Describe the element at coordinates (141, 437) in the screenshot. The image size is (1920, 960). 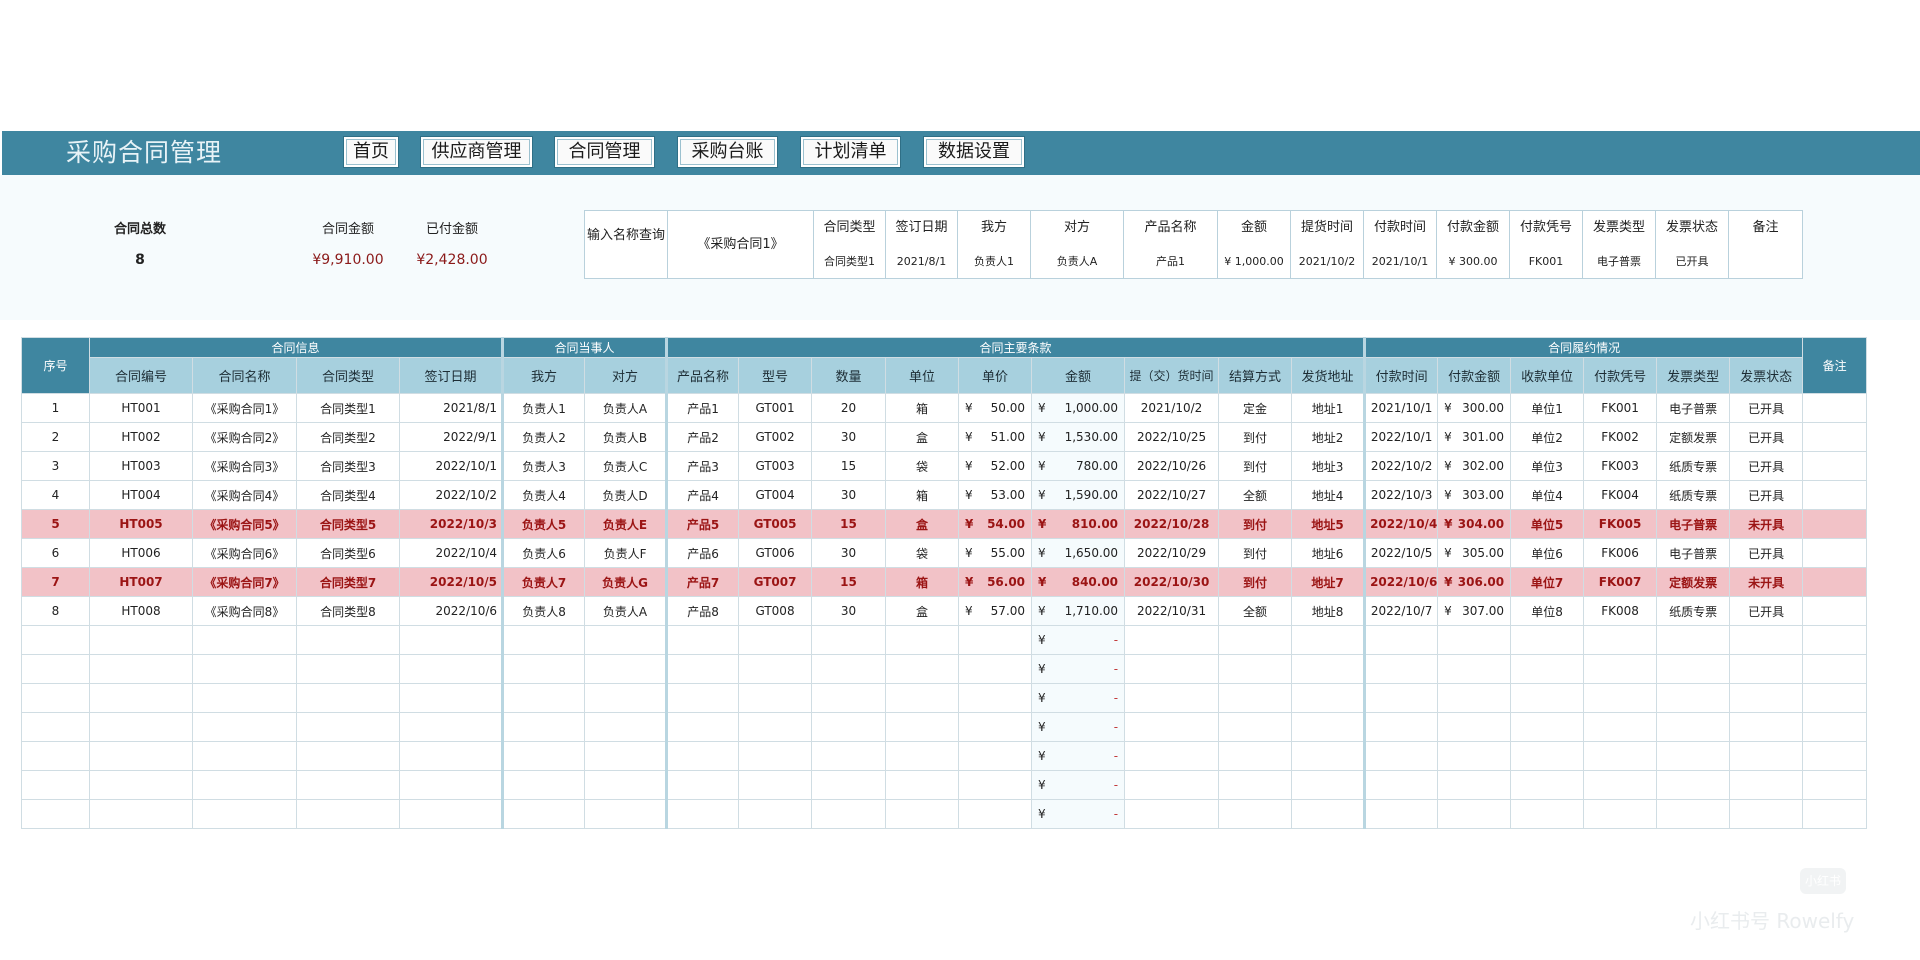
I see `cell-no: HT002` at that location.